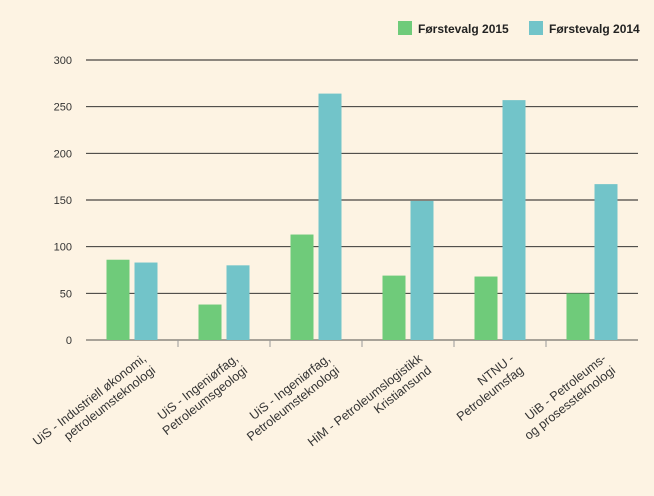  Describe the element at coordinates (63, 201) in the screenshot. I see `y-tick-label: 150` at that location.